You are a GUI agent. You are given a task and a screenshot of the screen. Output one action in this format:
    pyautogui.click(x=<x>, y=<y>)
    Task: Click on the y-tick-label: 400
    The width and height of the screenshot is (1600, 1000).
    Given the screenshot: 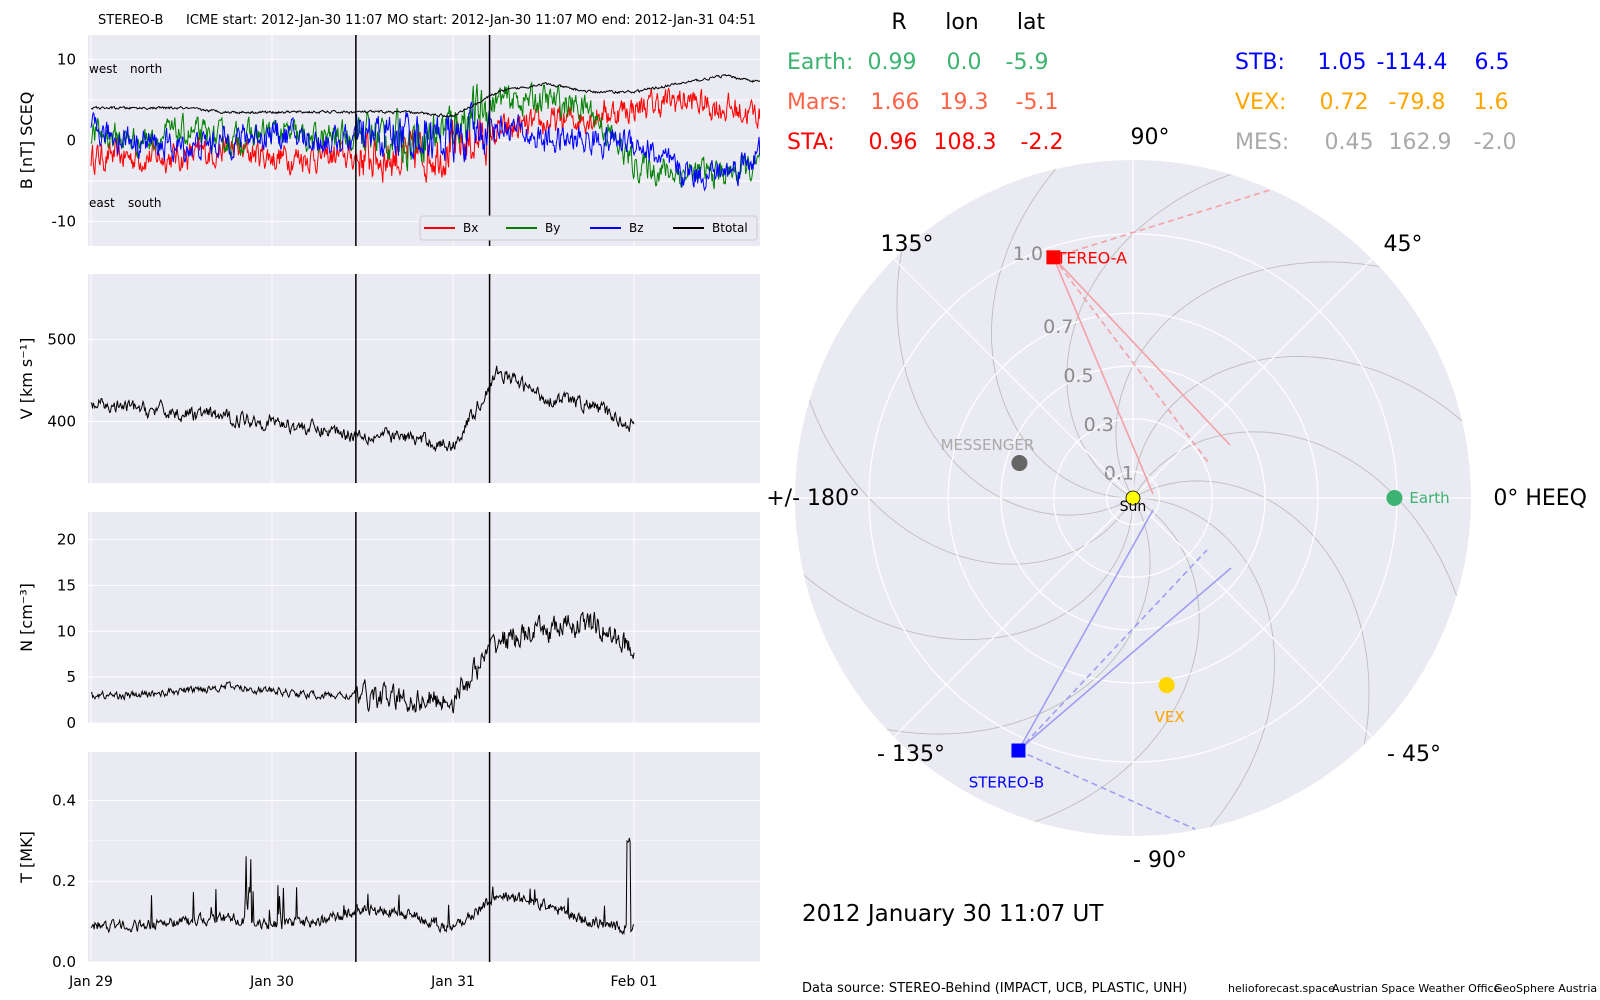 What is the action you would take?
    pyautogui.click(x=61, y=422)
    